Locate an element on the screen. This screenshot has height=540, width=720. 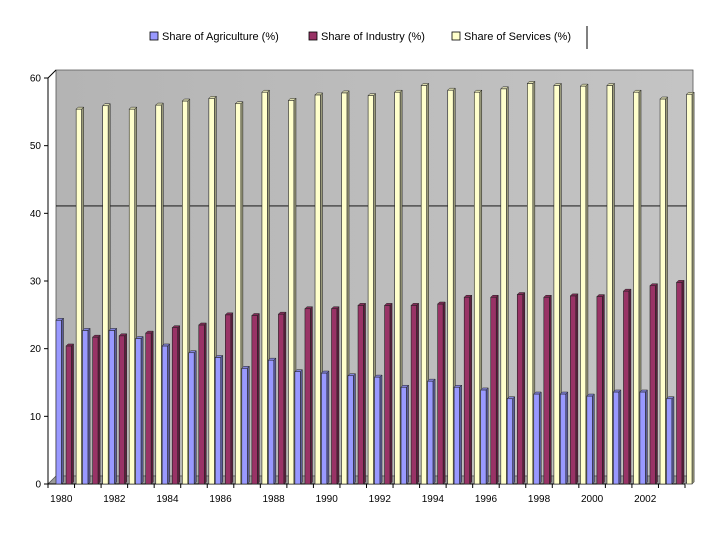
bar-industry-1992 is located at coordinates (388, 393).